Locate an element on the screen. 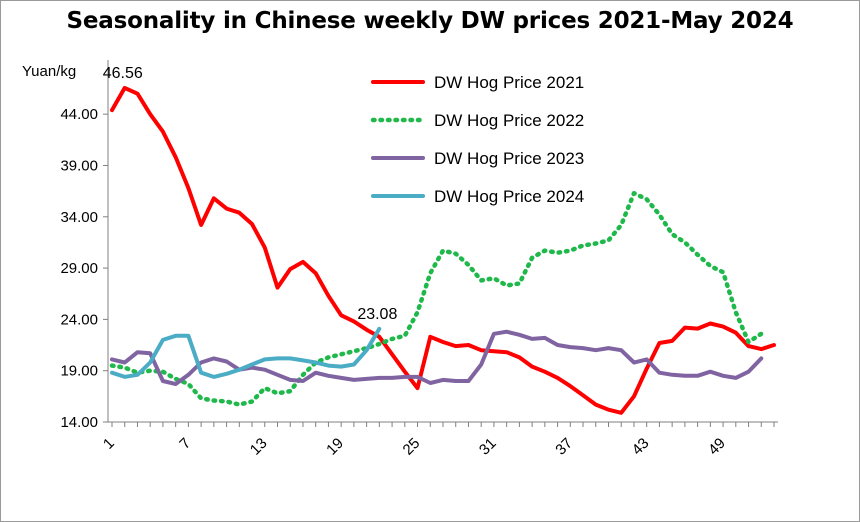  y-tick-label: 44.00 is located at coordinates (79, 114).